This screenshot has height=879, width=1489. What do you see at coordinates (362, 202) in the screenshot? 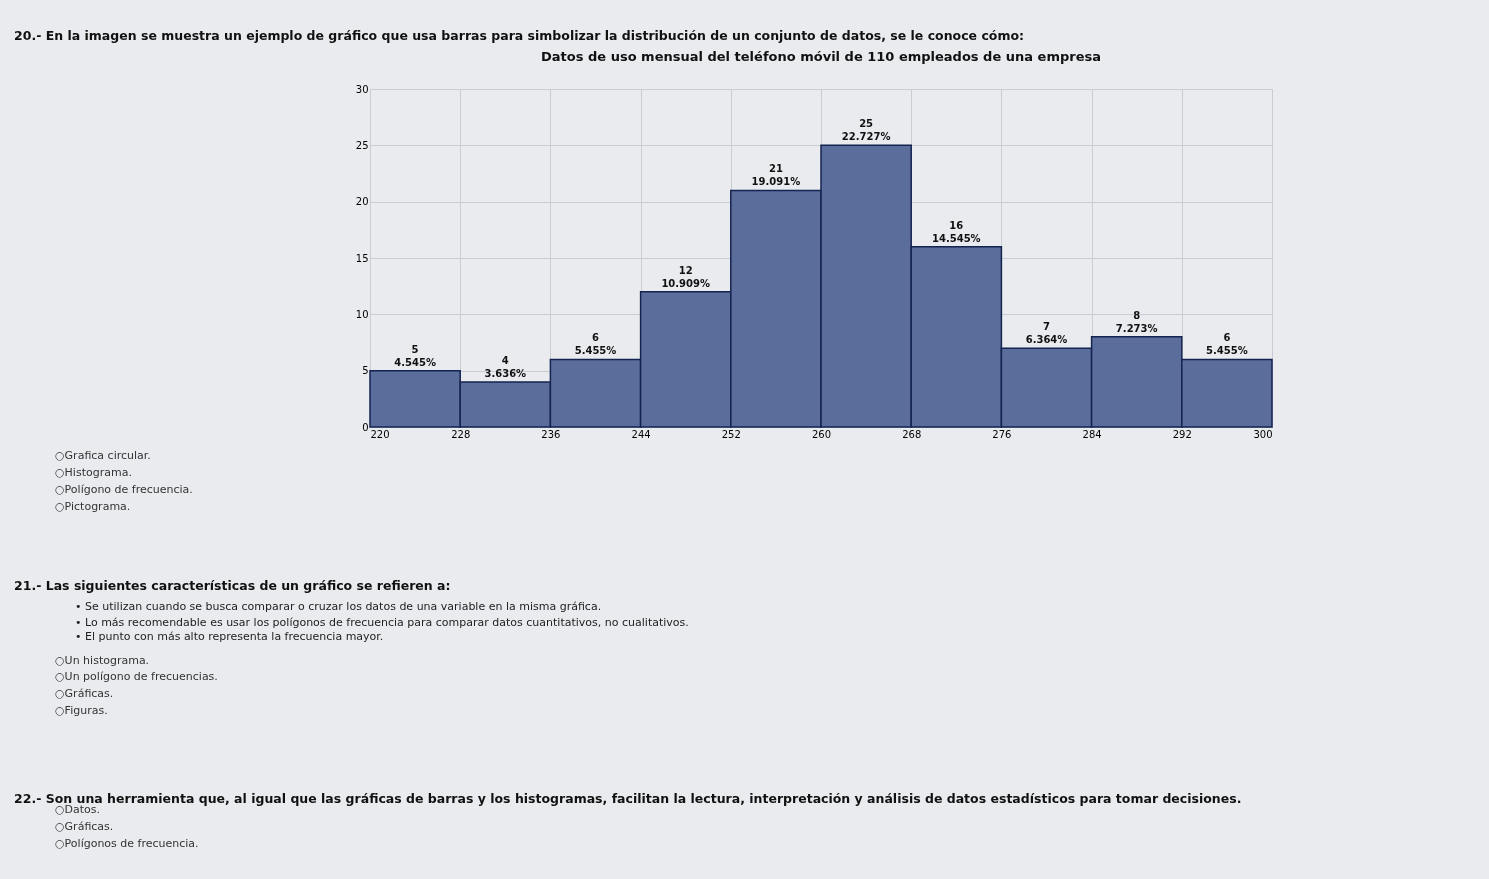
I see `y-tick-label: 20` at bounding box center [362, 202].